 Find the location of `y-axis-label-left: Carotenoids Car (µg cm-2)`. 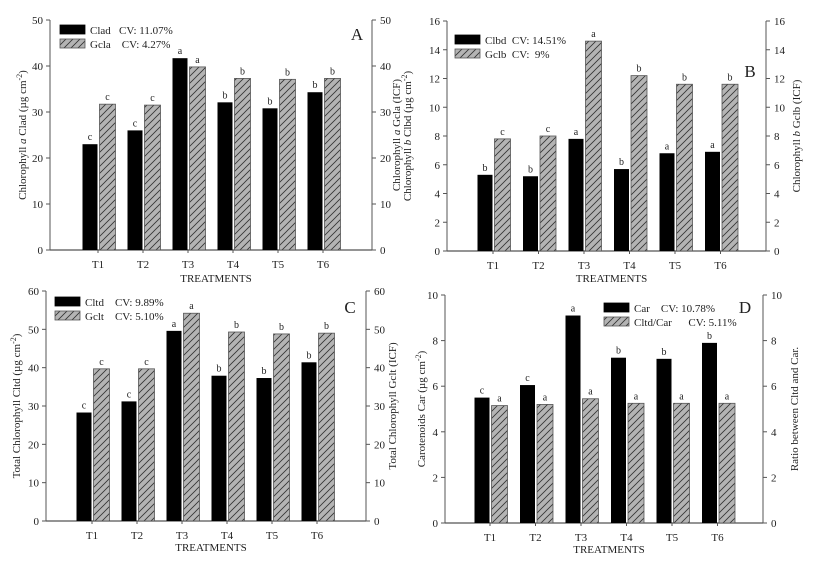

y-axis-label-left: Carotenoids Car (µg cm-2) is located at coordinates (421, 408).